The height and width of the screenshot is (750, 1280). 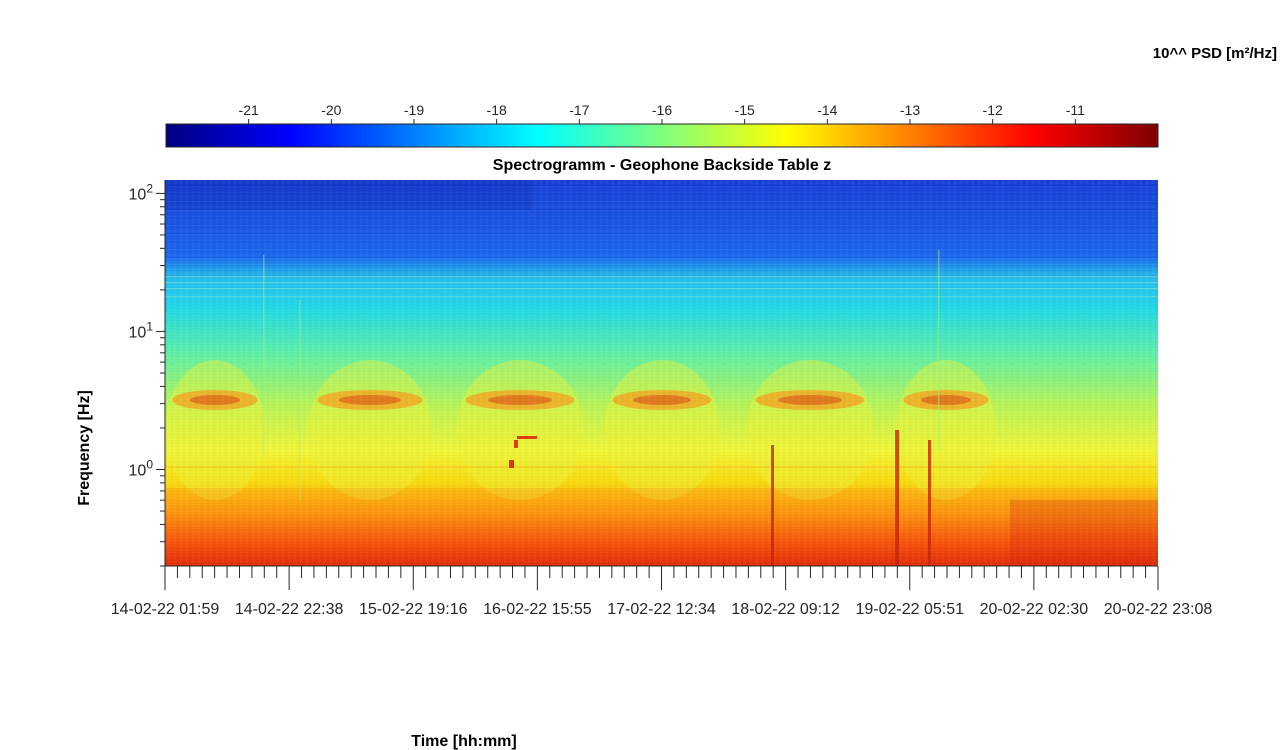 I want to click on colorbar-tick-label: -15, so click(x=745, y=110).